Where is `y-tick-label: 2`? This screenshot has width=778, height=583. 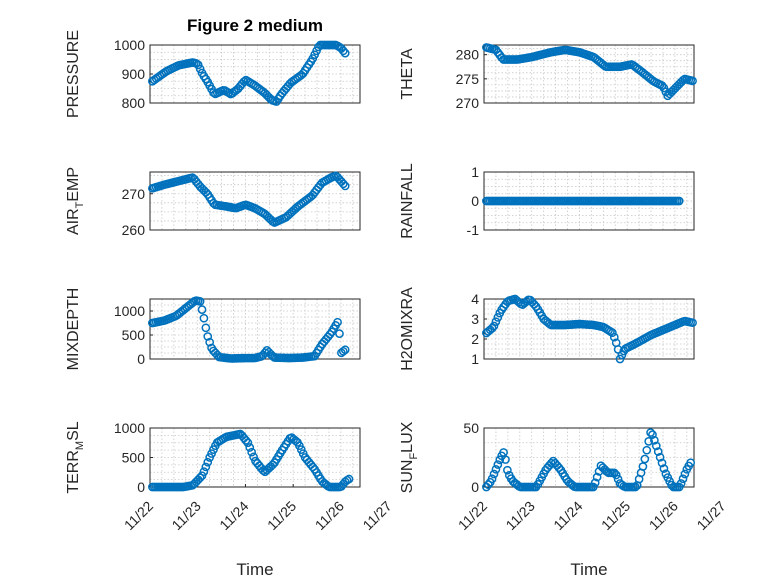
y-tick-label: 2 is located at coordinates (475, 339).